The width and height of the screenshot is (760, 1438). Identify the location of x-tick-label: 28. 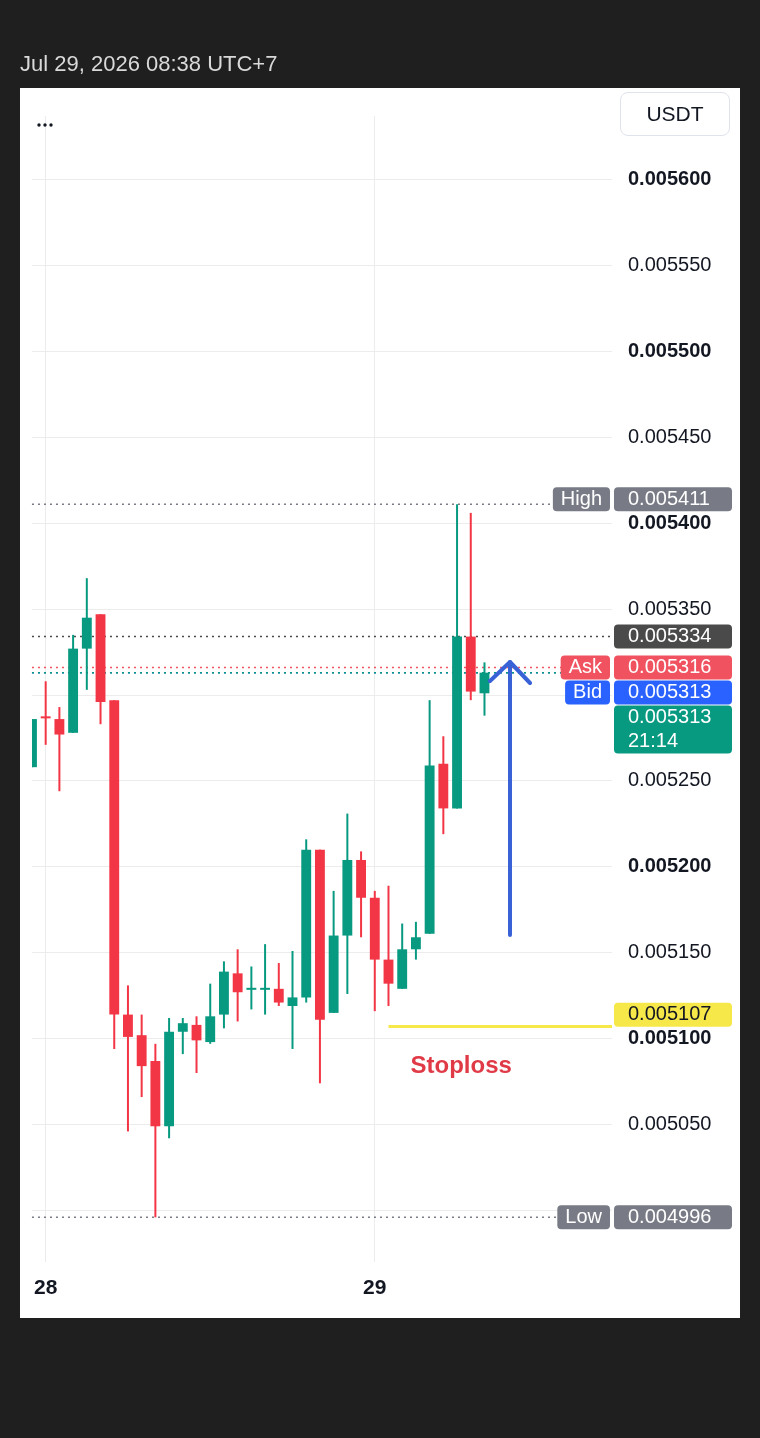
(46, 1287).